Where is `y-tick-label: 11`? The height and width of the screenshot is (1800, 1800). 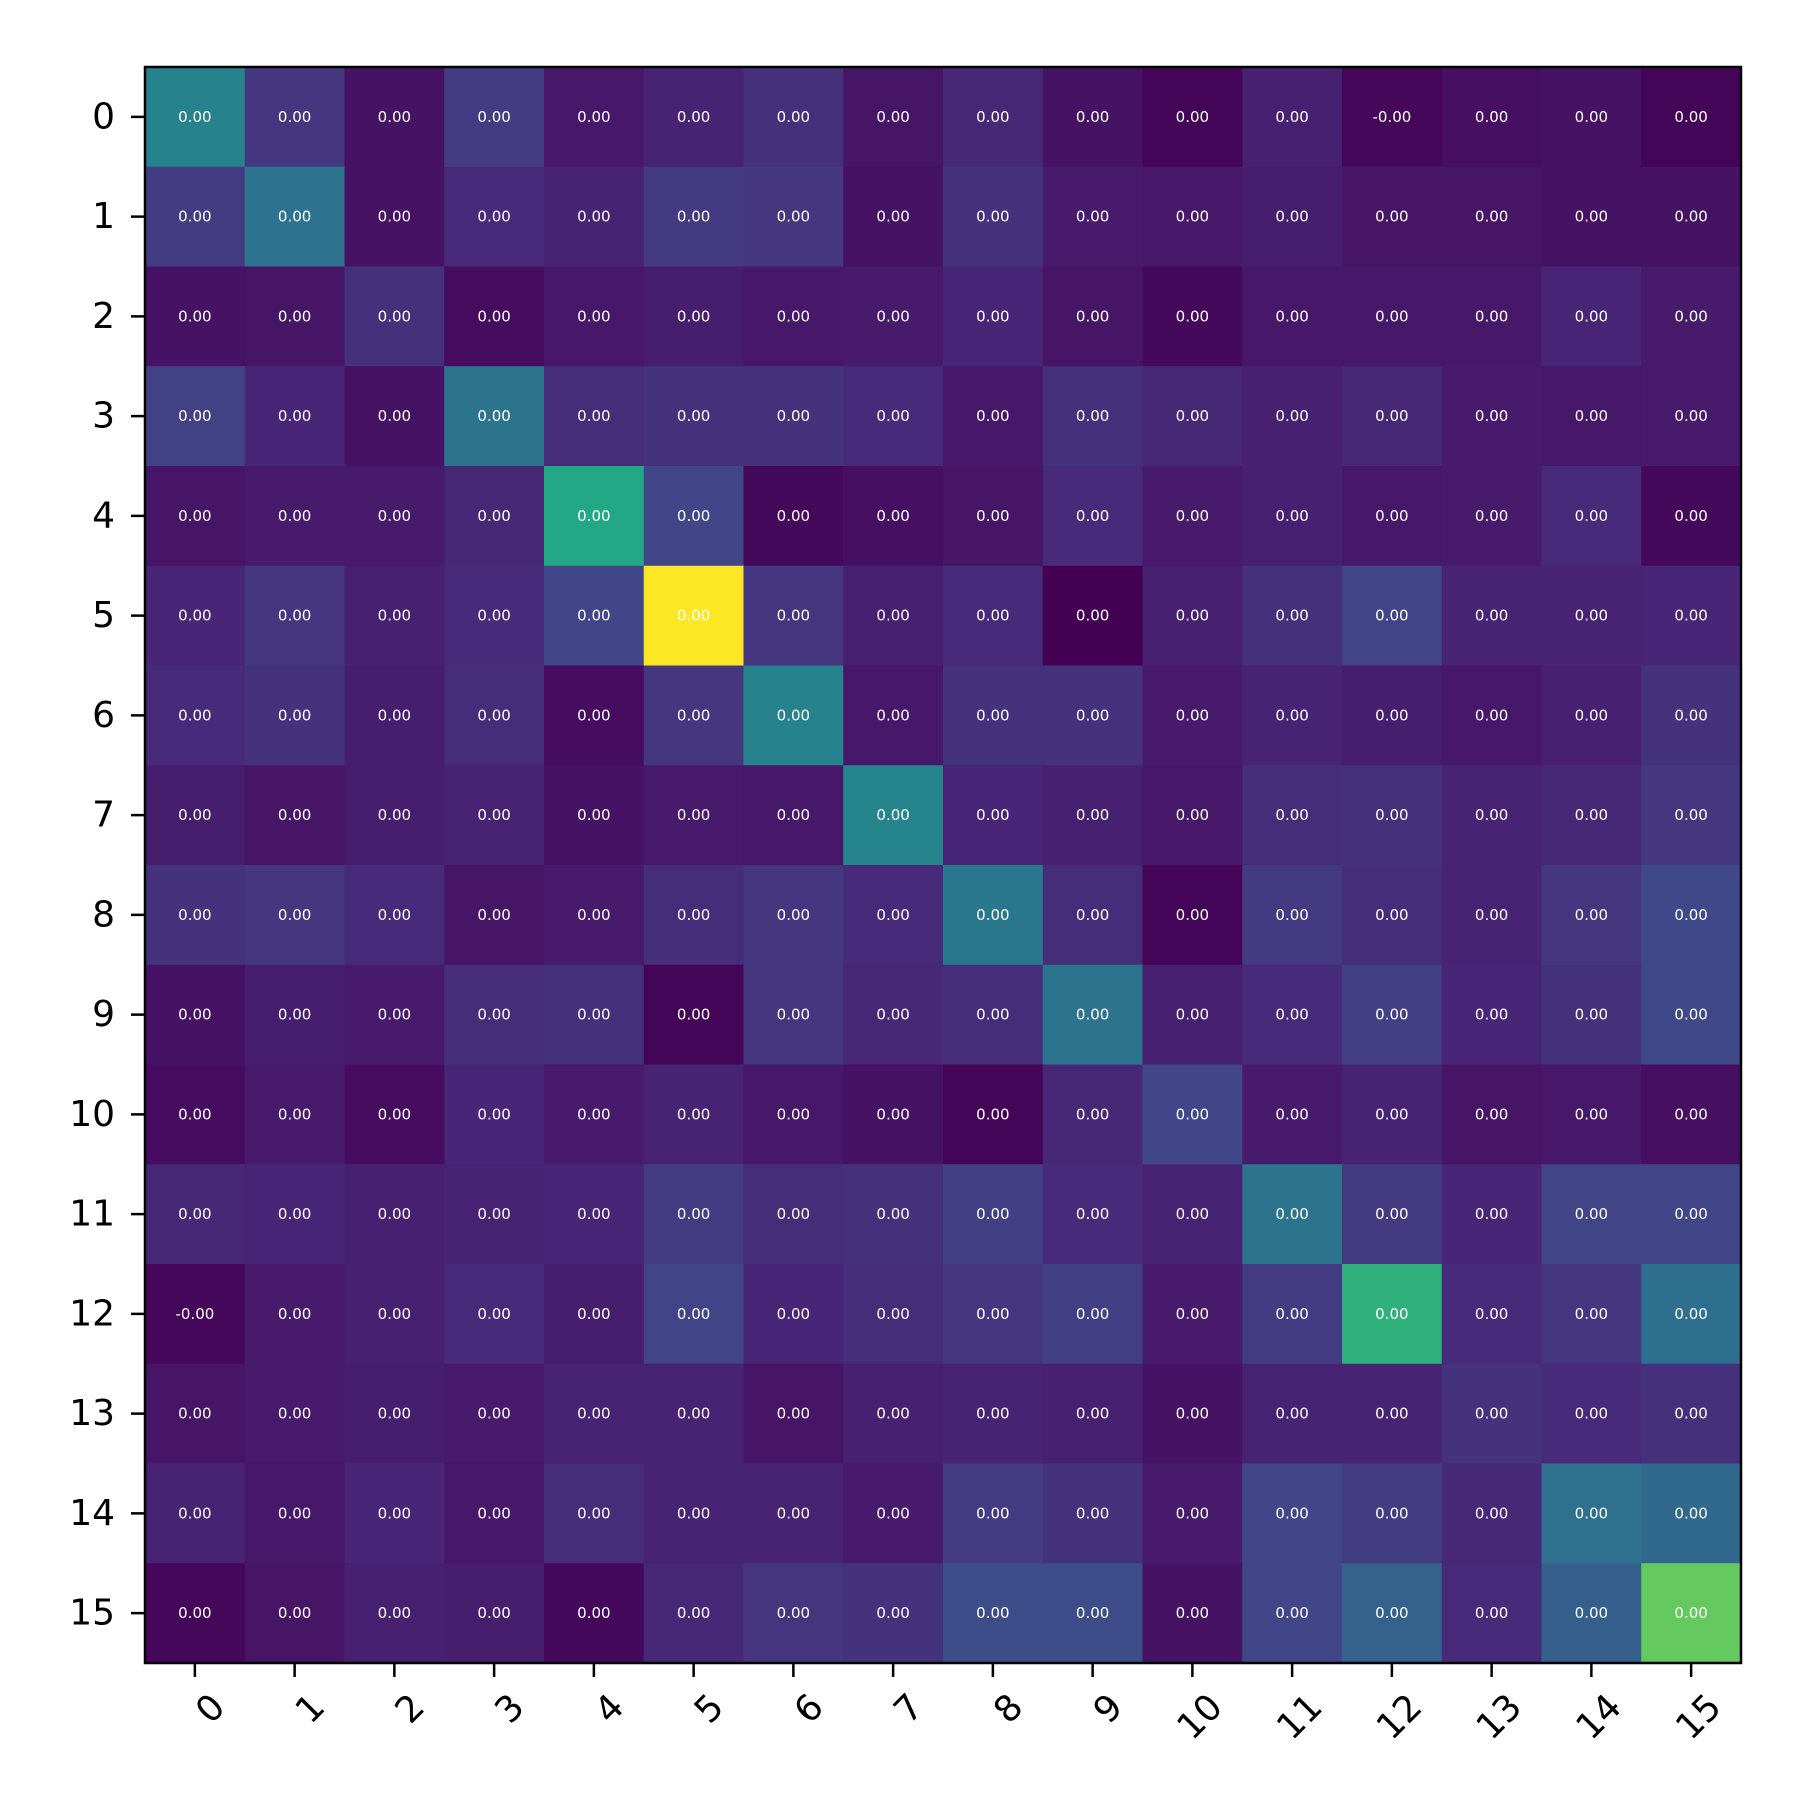 y-tick-label: 11 is located at coordinates (92, 1214).